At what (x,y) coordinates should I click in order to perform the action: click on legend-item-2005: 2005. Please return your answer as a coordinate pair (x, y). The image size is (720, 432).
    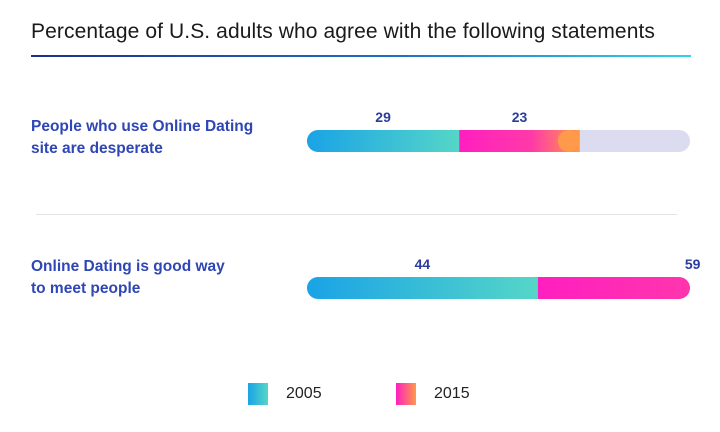
    Looking at the image, I should click on (285, 394).